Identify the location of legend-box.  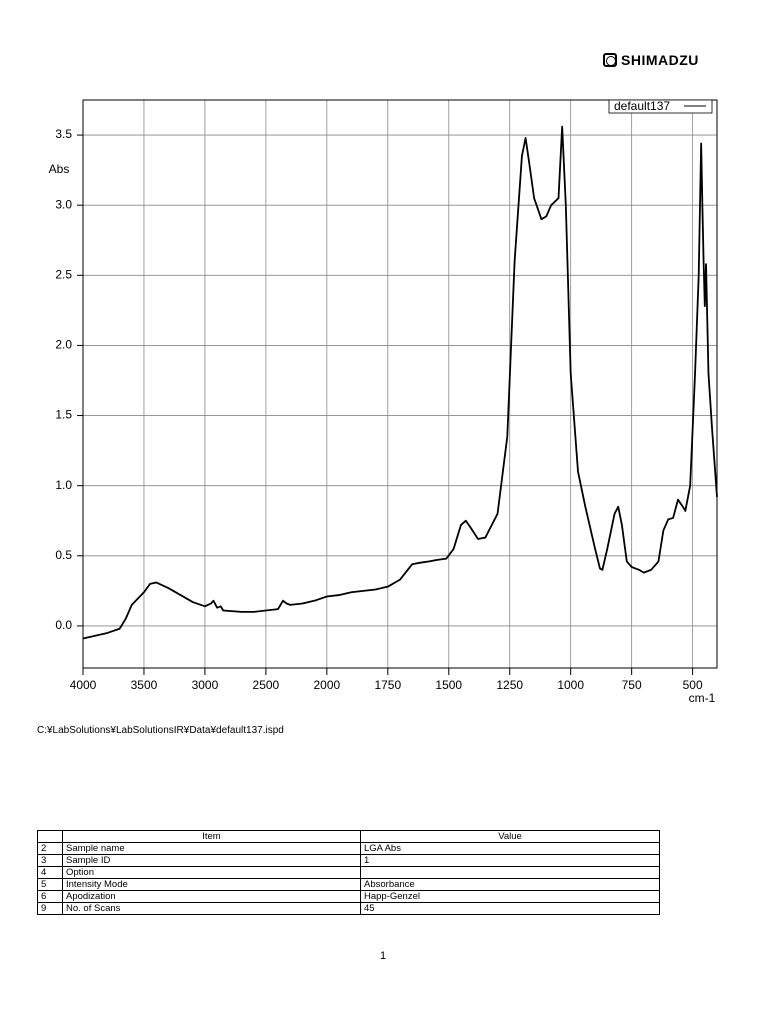
(660, 106).